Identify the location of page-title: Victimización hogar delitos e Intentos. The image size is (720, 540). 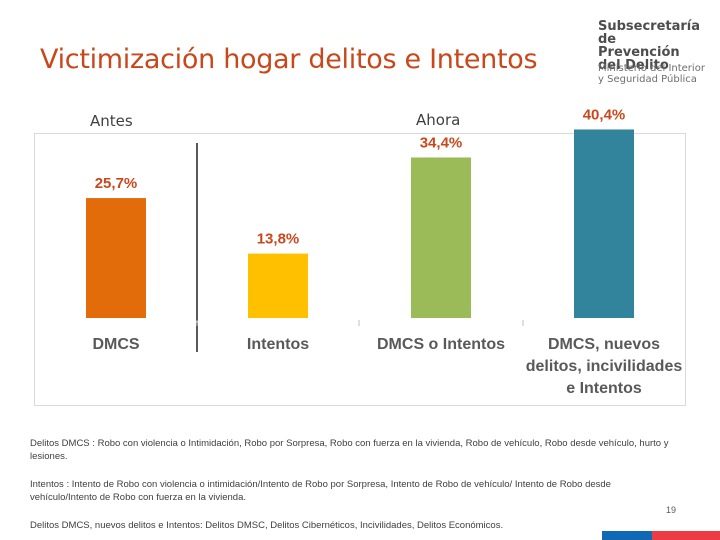
(289, 59).